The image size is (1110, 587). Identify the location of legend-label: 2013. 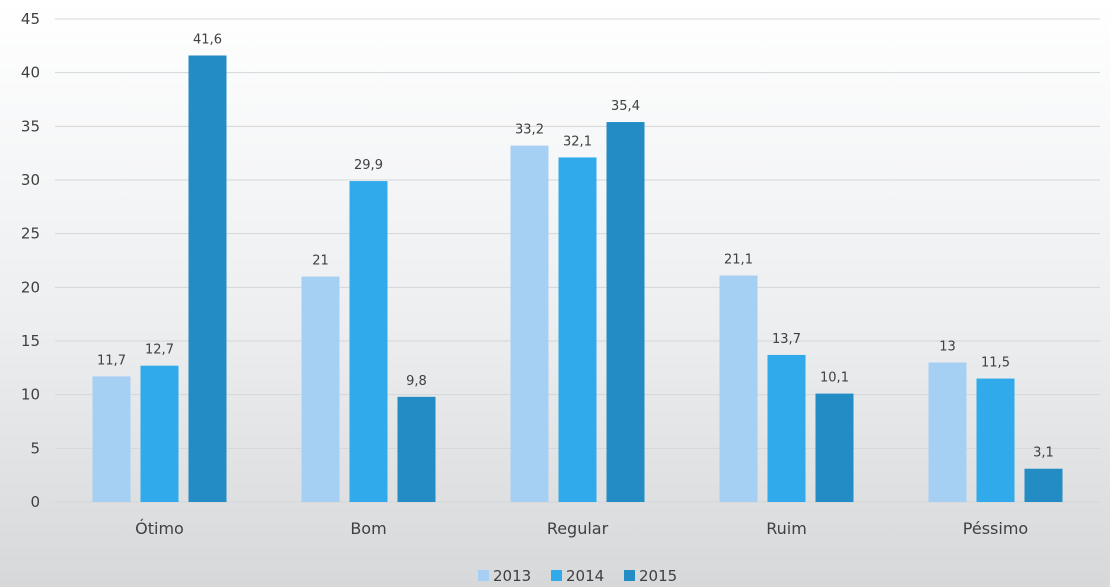
(512, 576).